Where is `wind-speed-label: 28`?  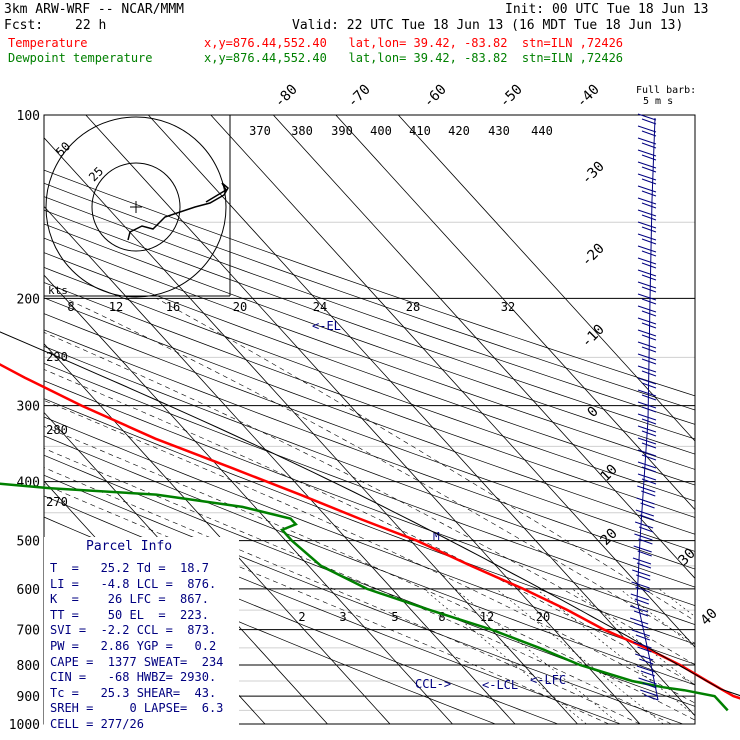
wind-speed-label: 28 is located at coordinates (413, 307).